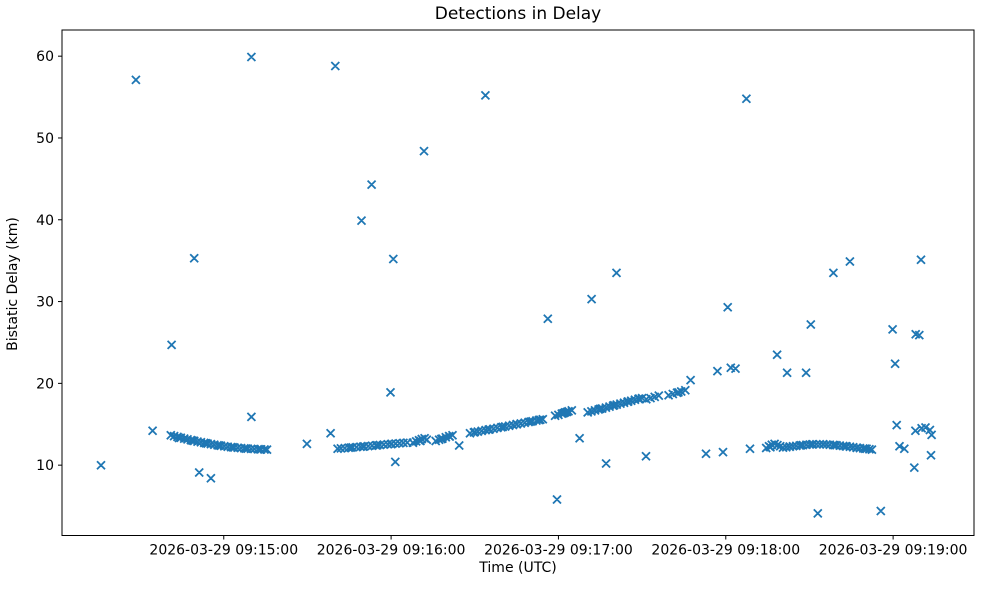 The width and height of the screenshot is (985, 590). I want to click on y-tick-label: 60, so click(45, 57).